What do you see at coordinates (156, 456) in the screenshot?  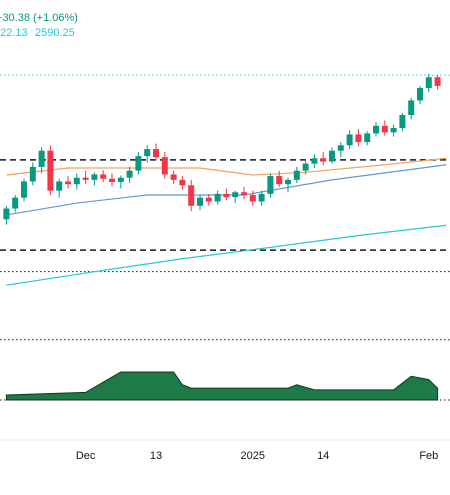 I see `x-tick-label: 13` at bounding box center [156, 456].